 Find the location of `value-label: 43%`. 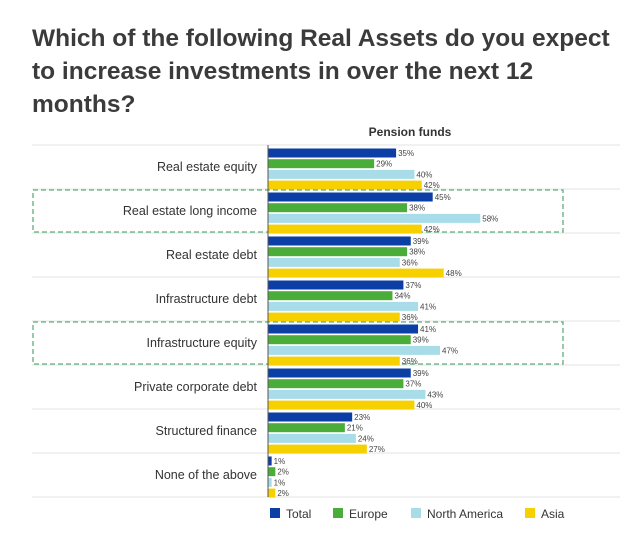

value-label: 43% is located at coordinates (435, 394).